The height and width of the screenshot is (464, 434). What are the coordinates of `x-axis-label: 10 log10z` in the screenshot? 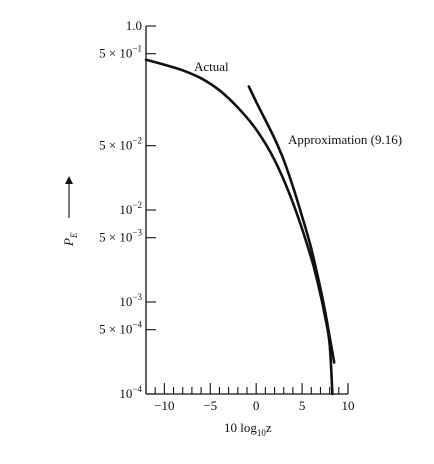 It's located at (248, 429).